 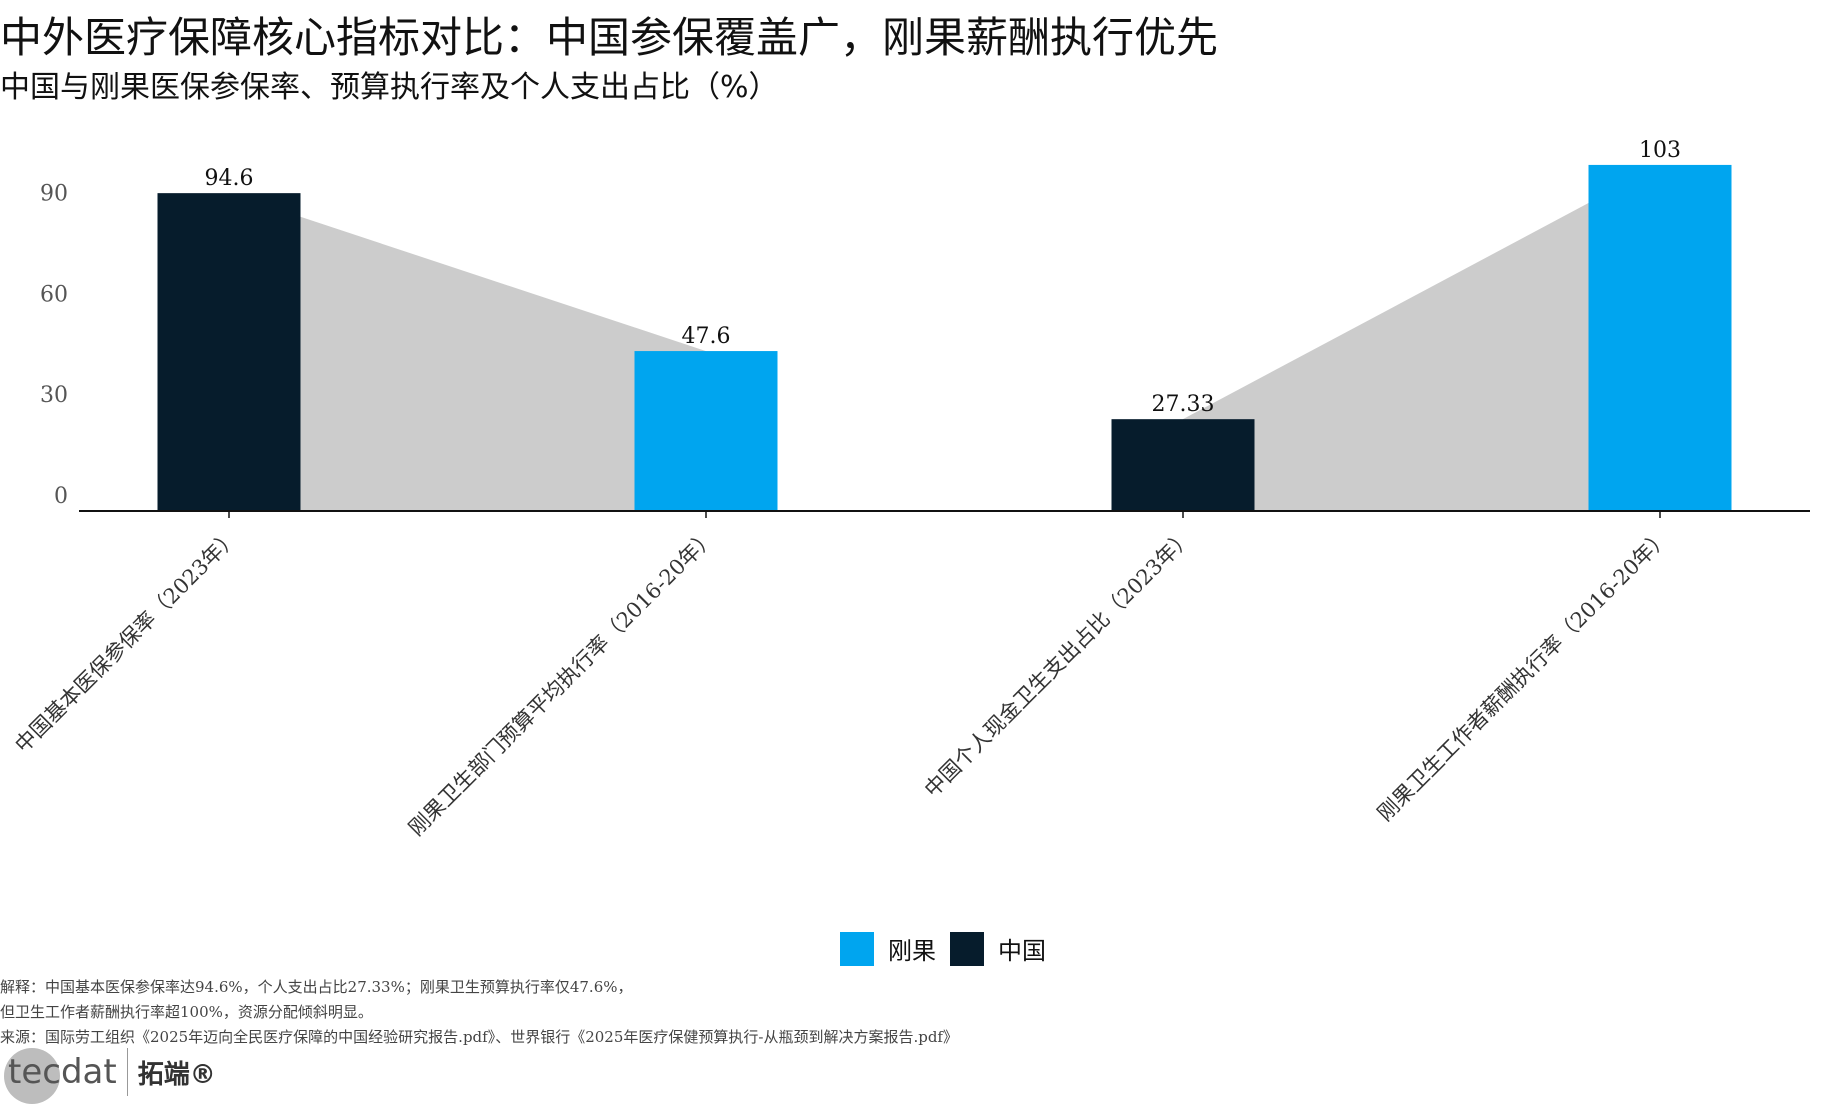 What do you see at coordinates (706, 336) in the screenshot?
I see `data-label-1: 47.6` at bounding box center [706, 336].